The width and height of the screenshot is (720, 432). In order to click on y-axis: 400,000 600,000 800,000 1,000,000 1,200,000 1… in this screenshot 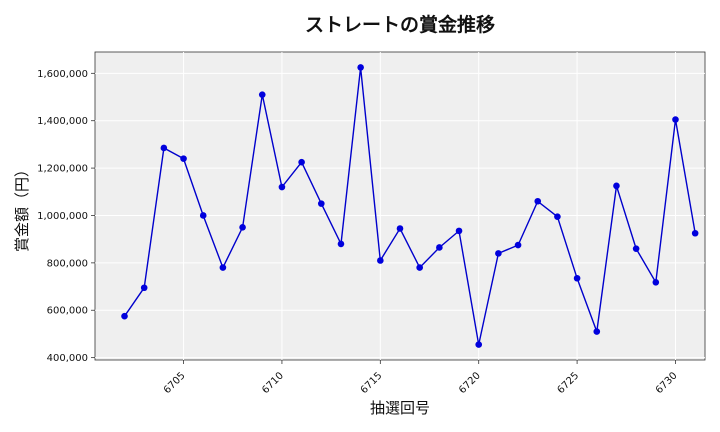, I will do `click(66, 216)`.